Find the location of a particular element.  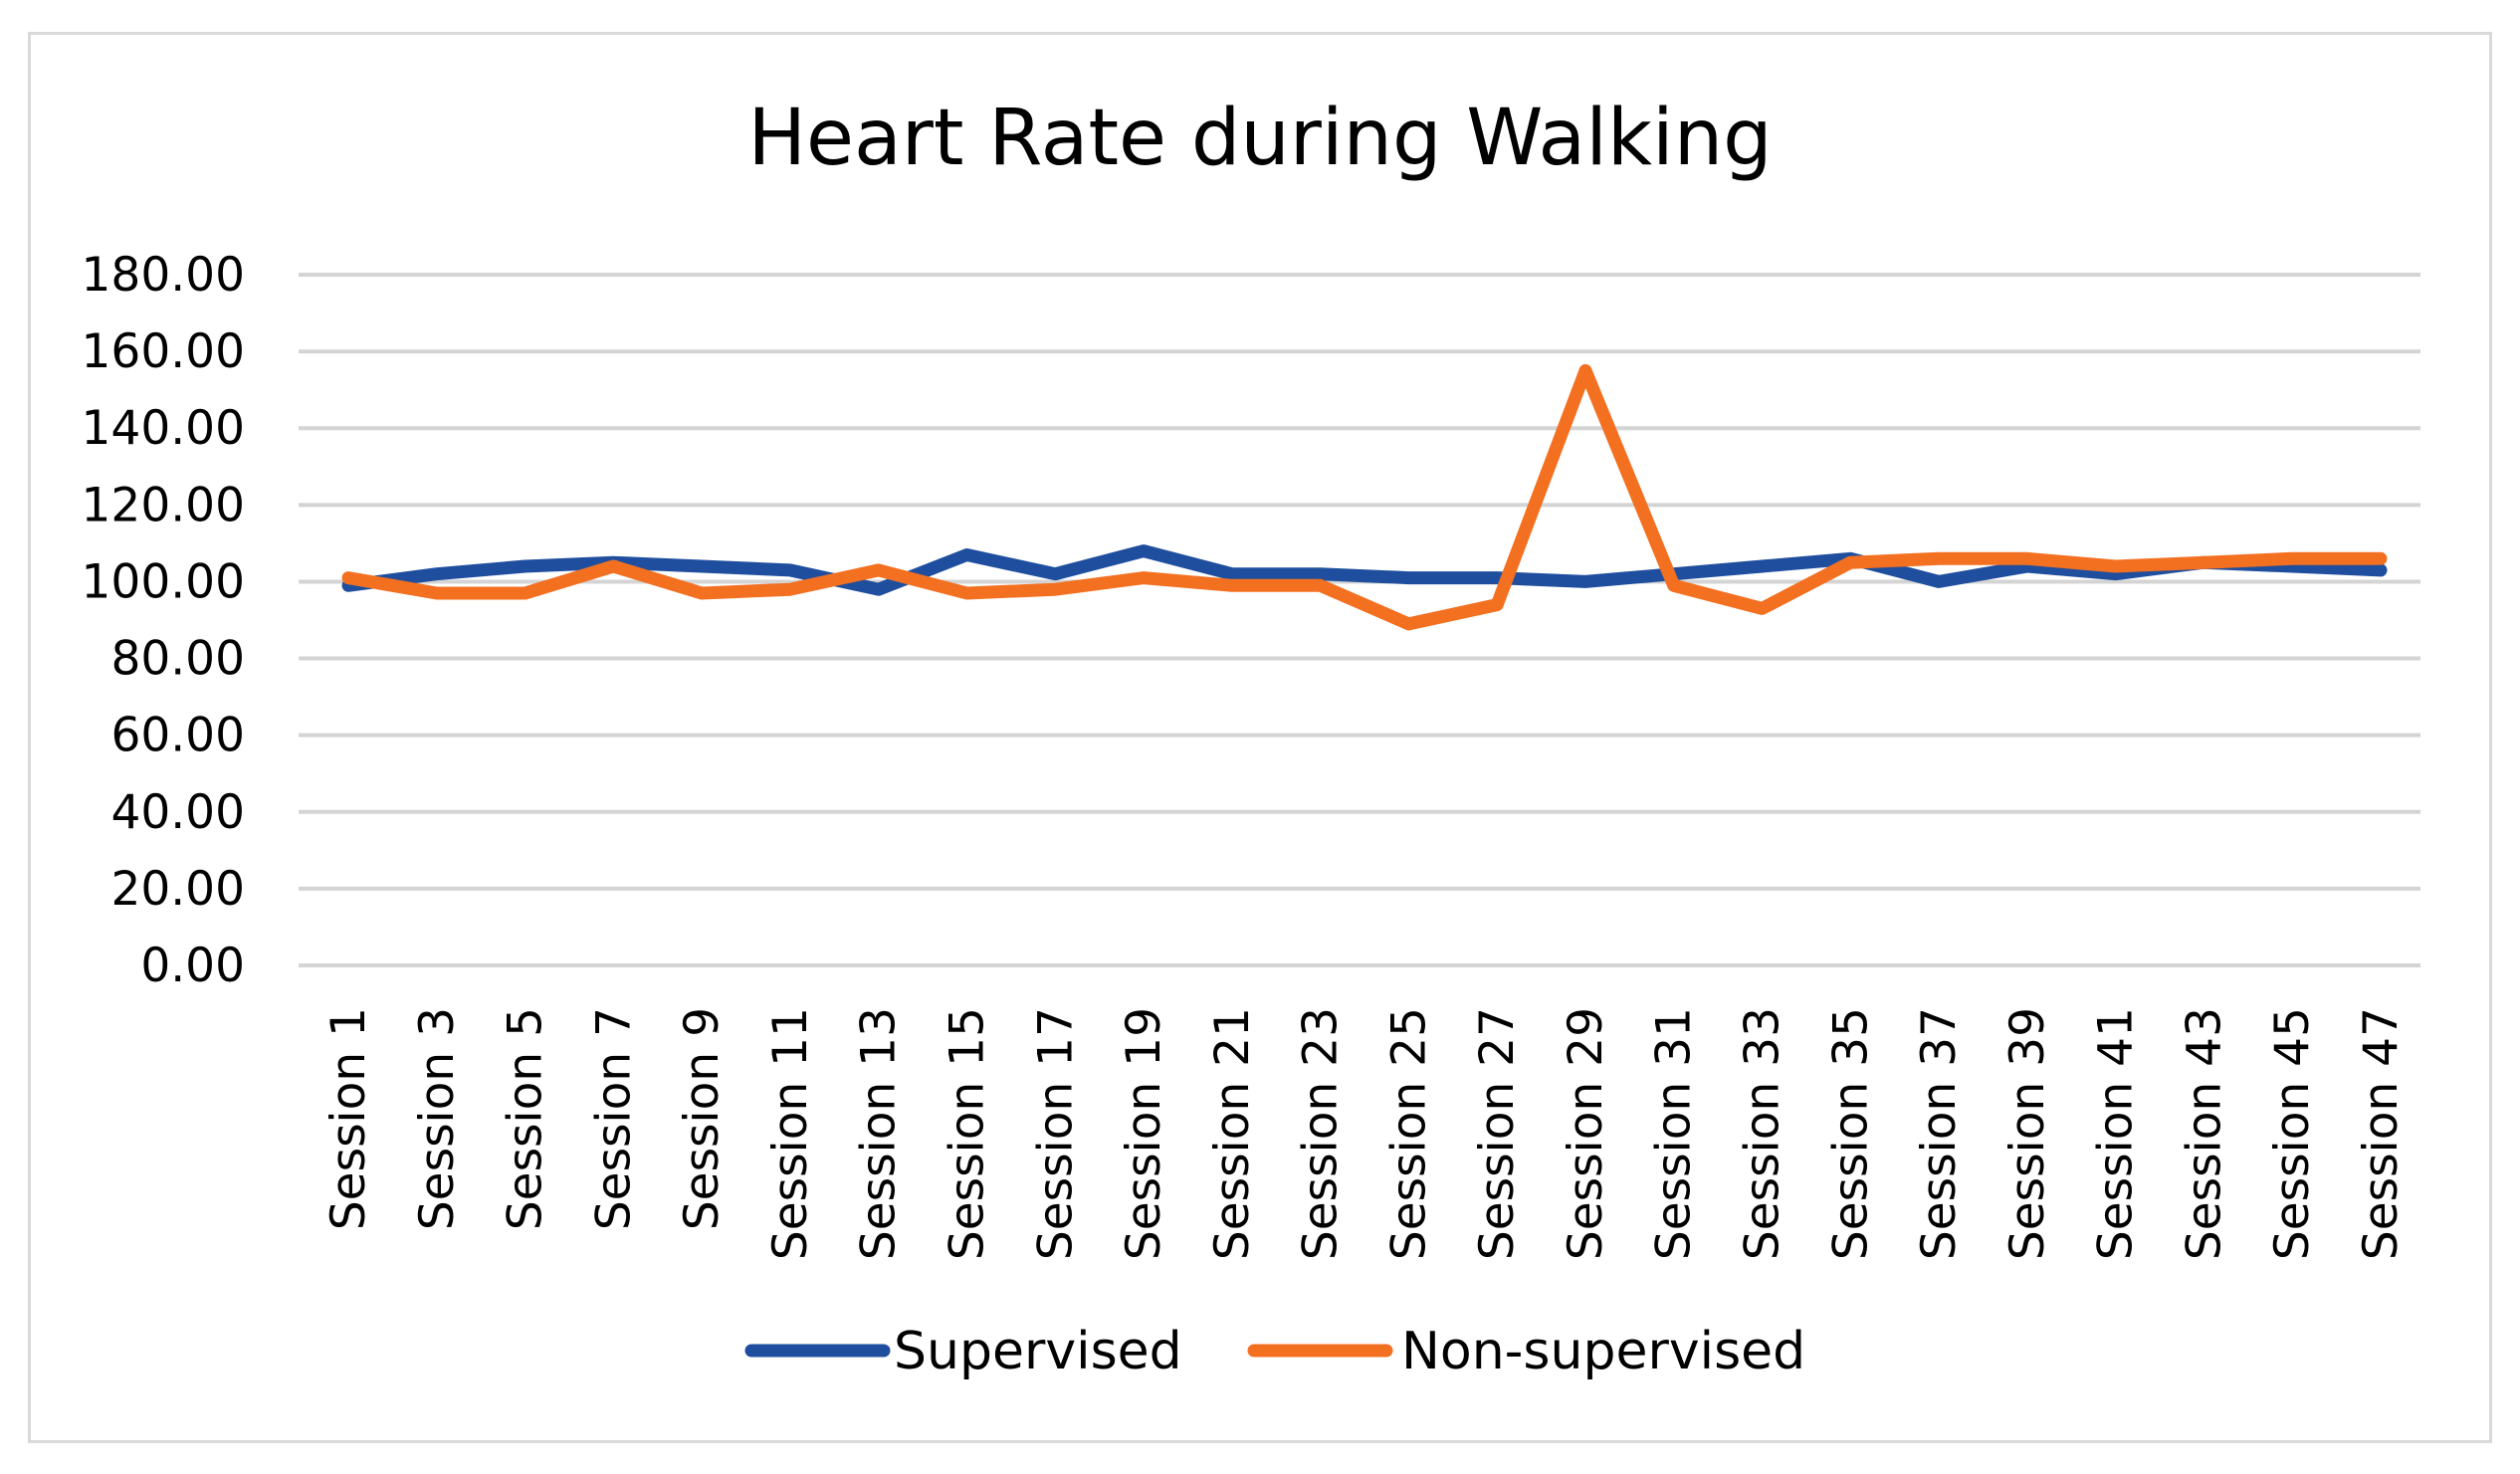

legend: Supervised Non-supervised is located at coordinates (1274, 1351).